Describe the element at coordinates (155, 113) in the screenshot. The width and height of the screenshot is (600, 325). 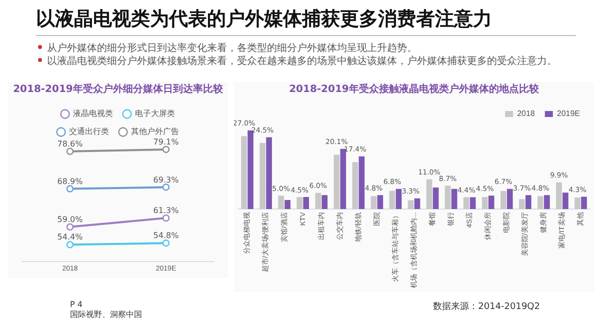
I see `legend-label: 电子大屏类` at that location.